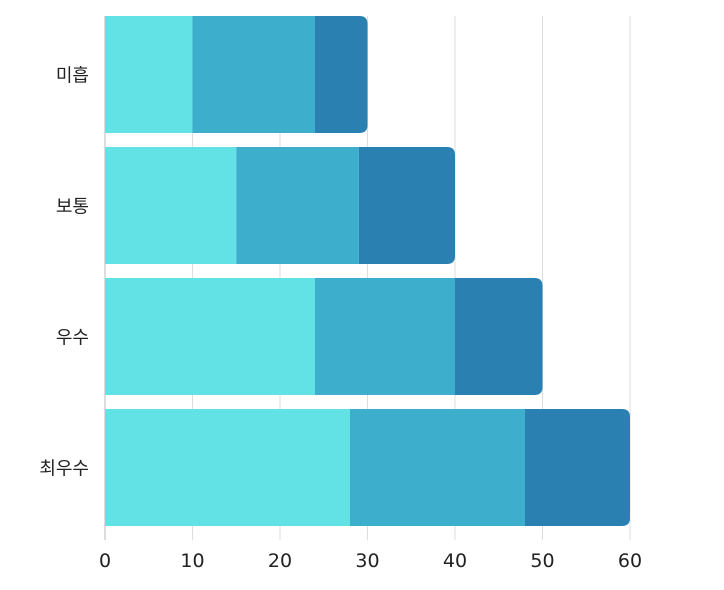 The width and height of the screenshot is (724, 590). I want to click on x-tick-label: 60, so click(630, 561).